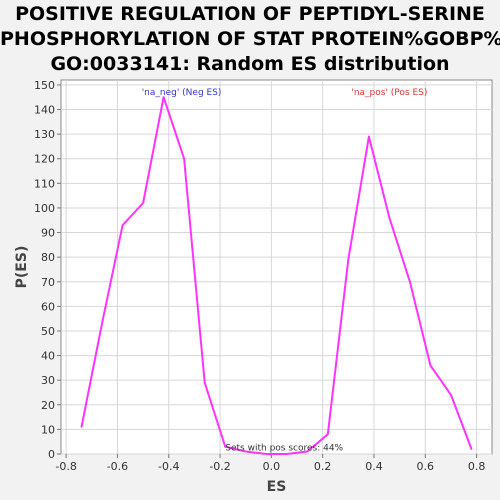 The width and height of the screenshot is (500, 500). What do you see at coordinates (277, 487) in the screenshot?
I see `x-axis-label: ES` at bounding box center [277, 487].